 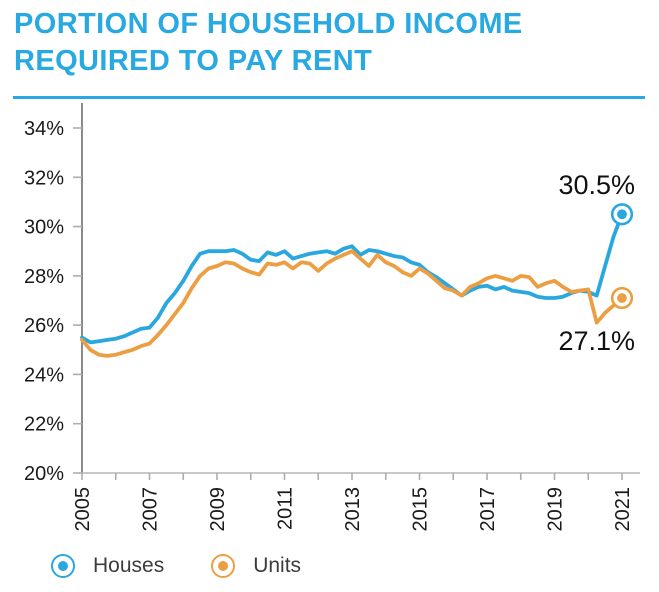 What do you see at coordinates (151, 509) in the screenshot?
I see `x-tick-label: 2007` at bounding box center [151, 509].